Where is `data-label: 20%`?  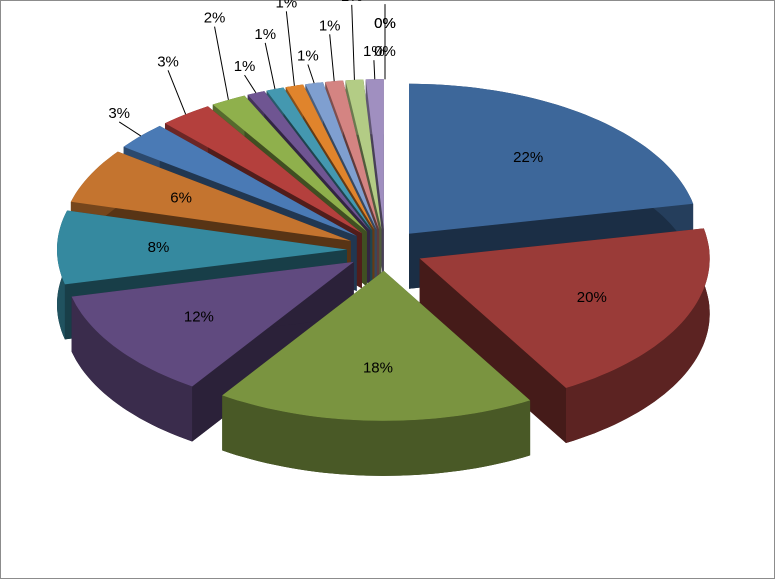 data-label: 20% is located at coordinates (592, 297).